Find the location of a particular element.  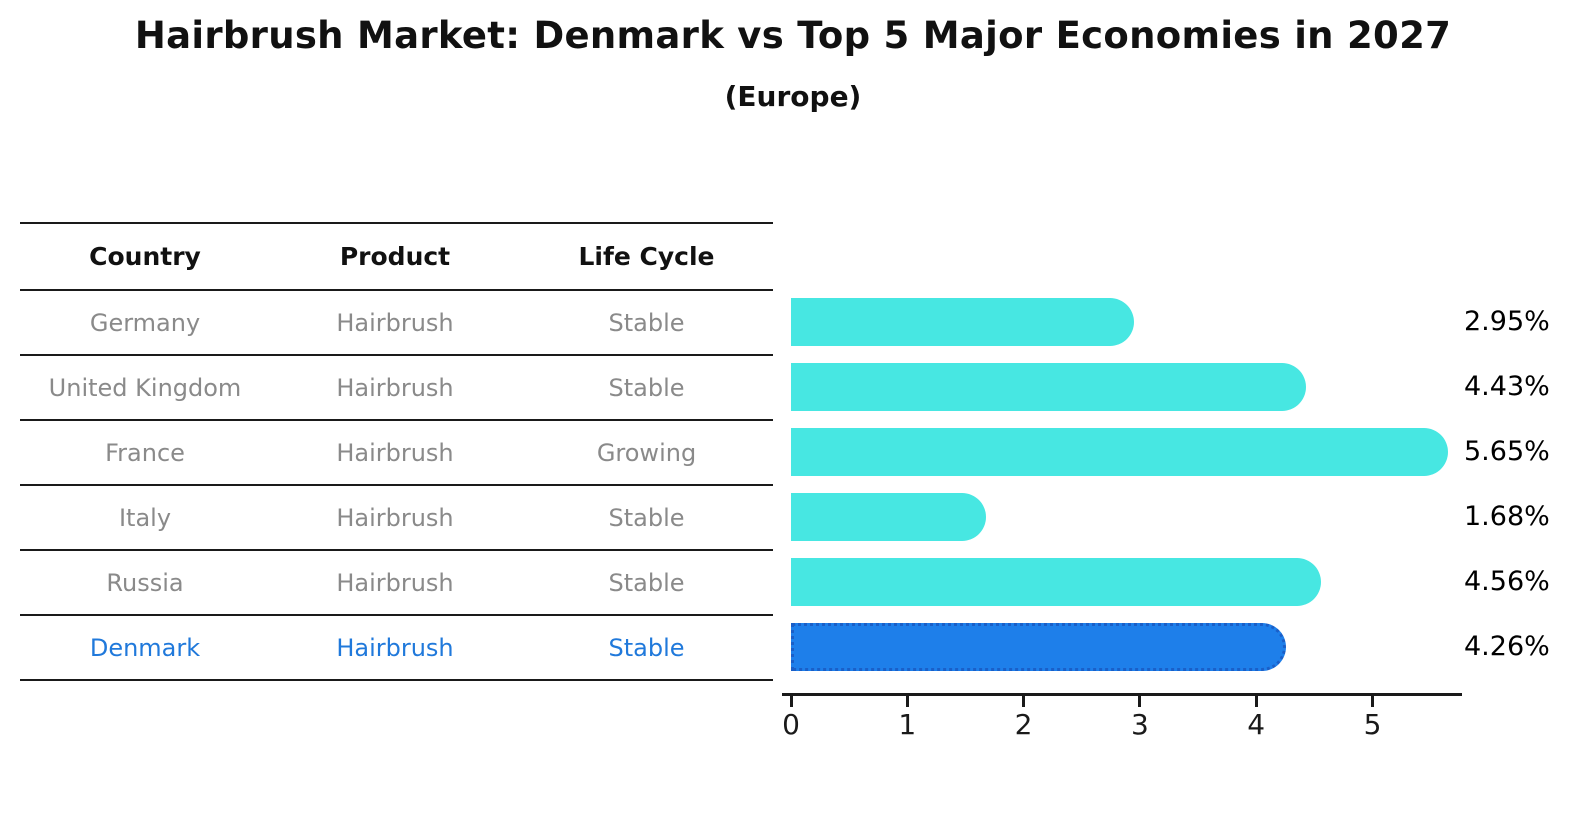

table-cell-country: Germany is located at coordinates (145, 322).